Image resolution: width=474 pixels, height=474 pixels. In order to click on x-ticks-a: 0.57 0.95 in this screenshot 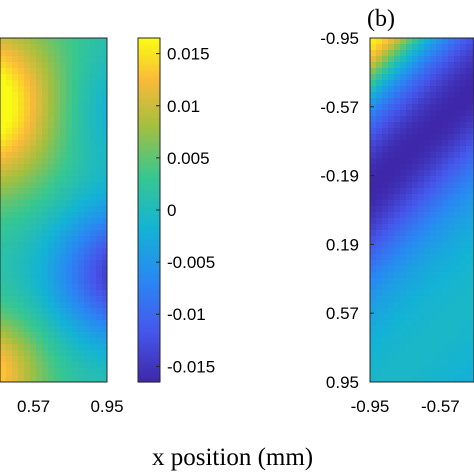, I will do `click(70, 406)`.